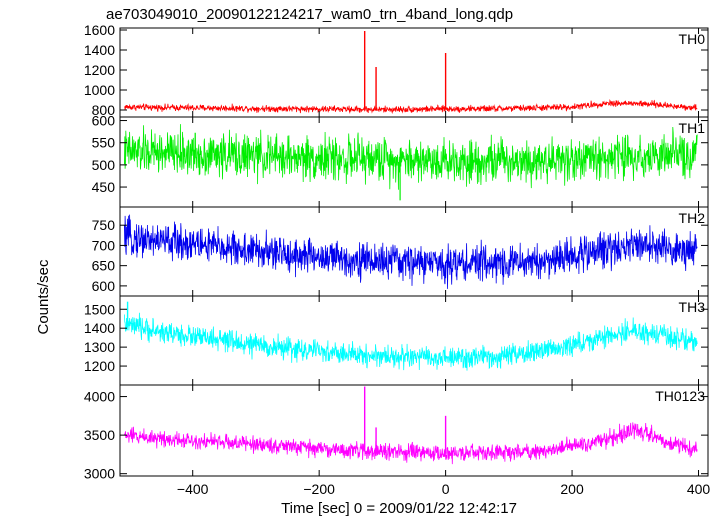 This screenshot has height=516, width=723. I want to click on x-tick-label: 400, so click(699, 489).